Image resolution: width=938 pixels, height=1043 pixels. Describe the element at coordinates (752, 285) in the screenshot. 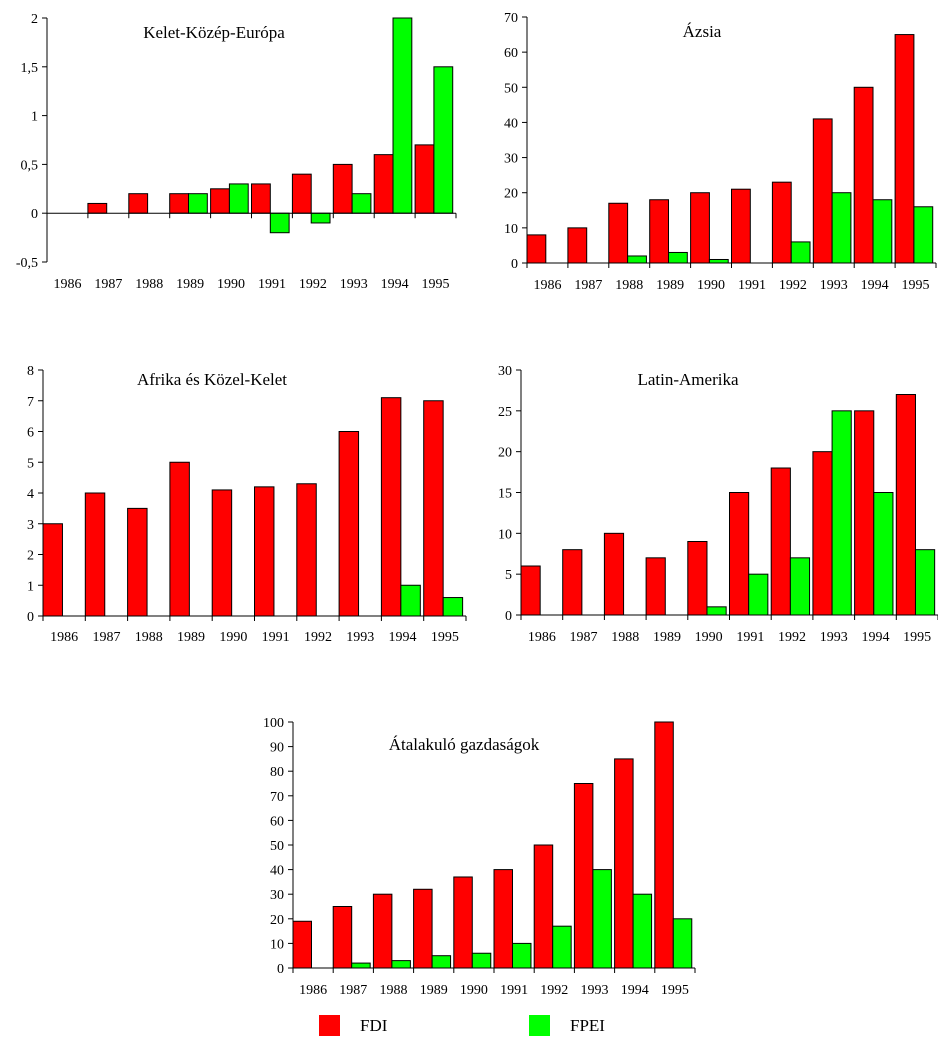

I see `x-tick-label: 1991` at that location.